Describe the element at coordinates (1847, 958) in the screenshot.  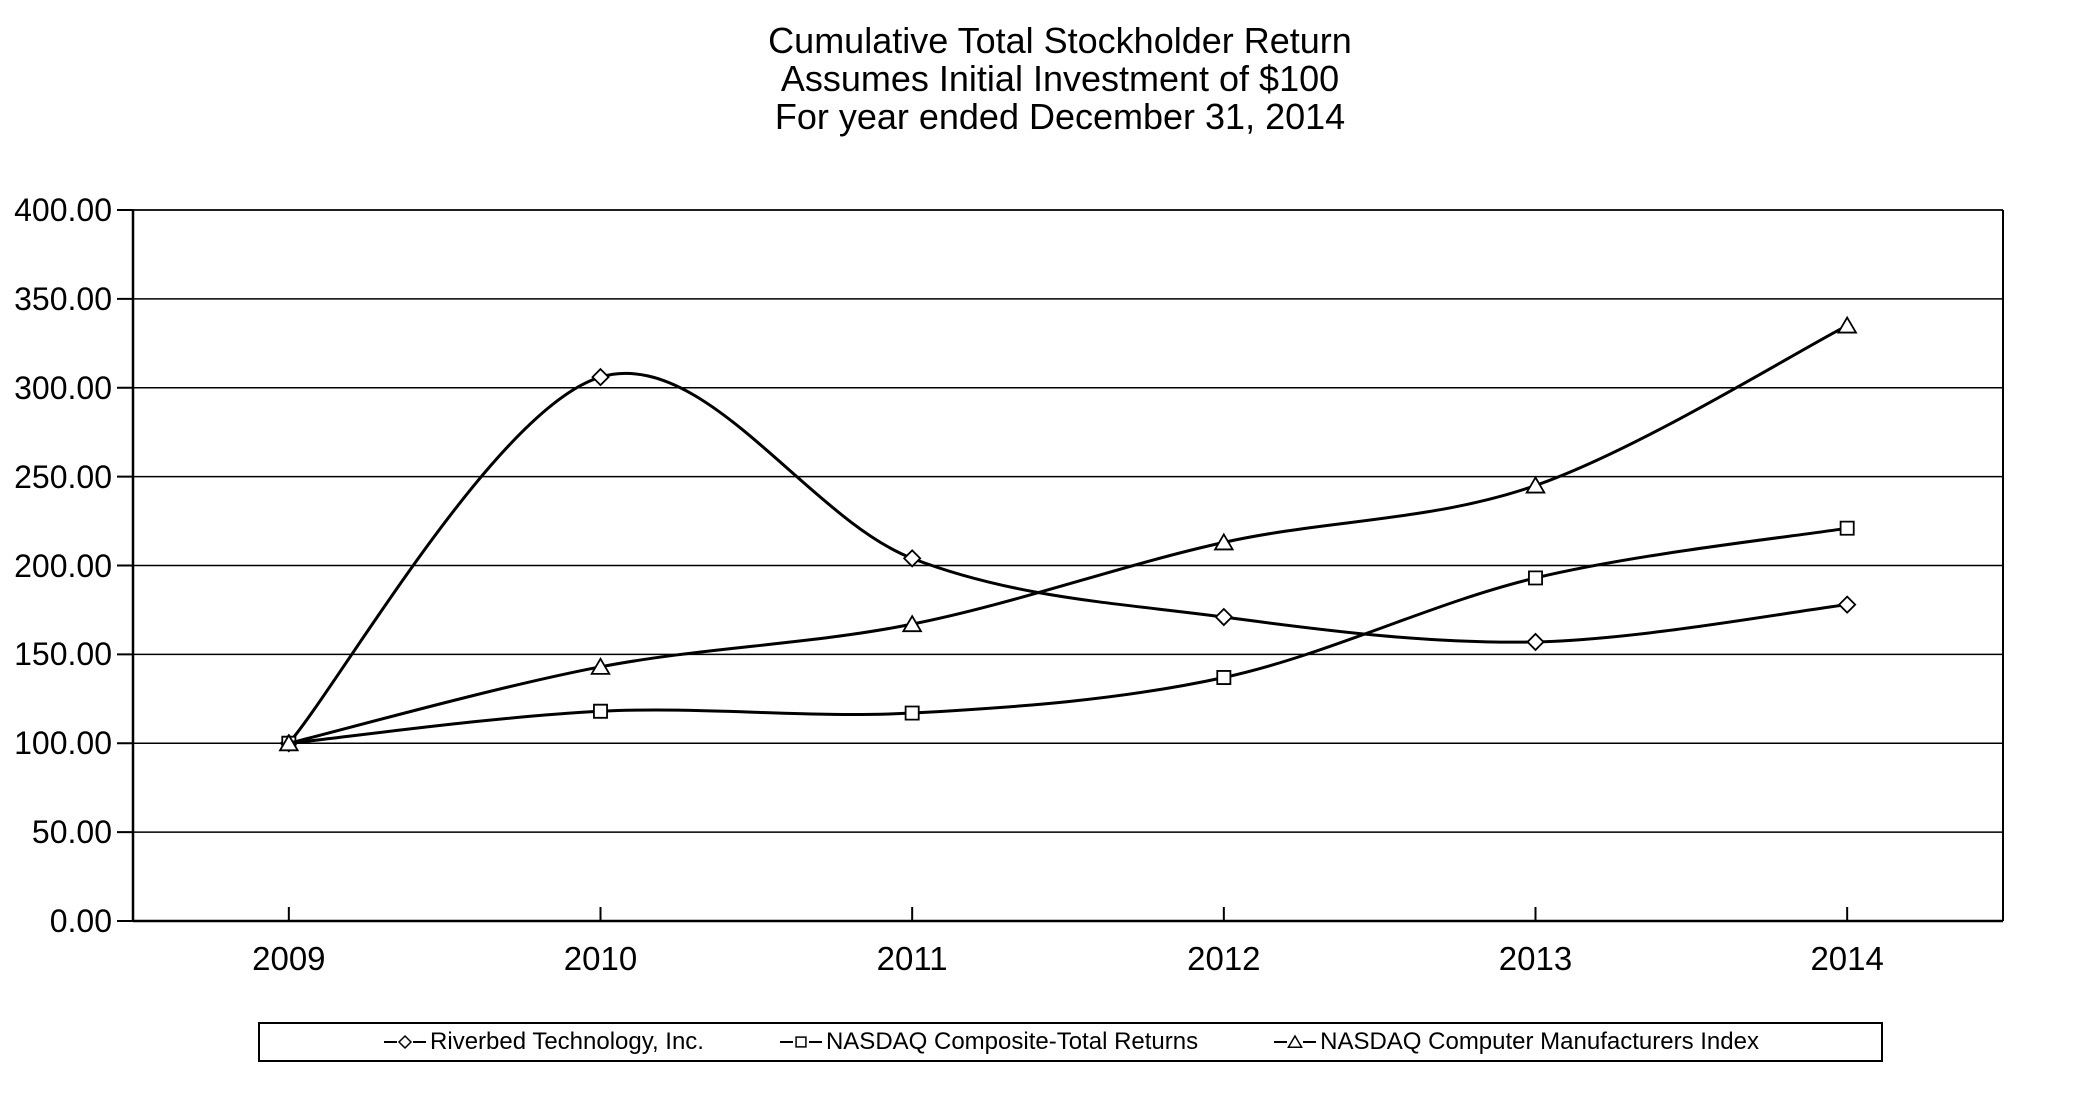
I see `x-axis-tick-label: 2014` at that location.